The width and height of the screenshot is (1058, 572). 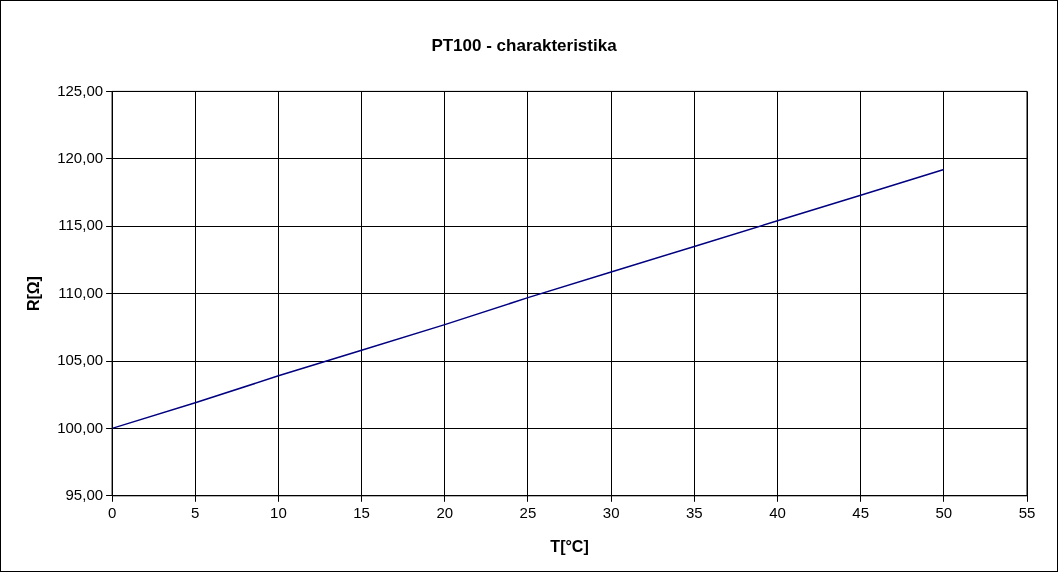 What do you see at coordinates (569, 546) in the screenshot?
I see `x-axis-title: T[°C]` at bounding box center [569, 546].